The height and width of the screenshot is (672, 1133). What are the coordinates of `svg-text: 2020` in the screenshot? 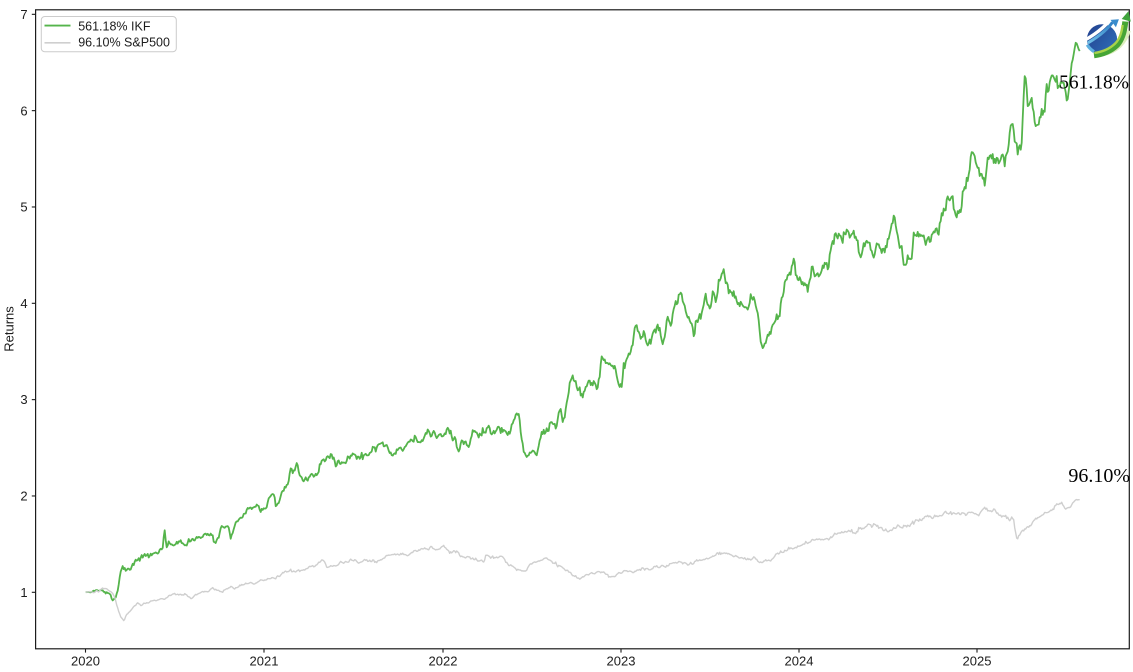 It's located at (85, 661).